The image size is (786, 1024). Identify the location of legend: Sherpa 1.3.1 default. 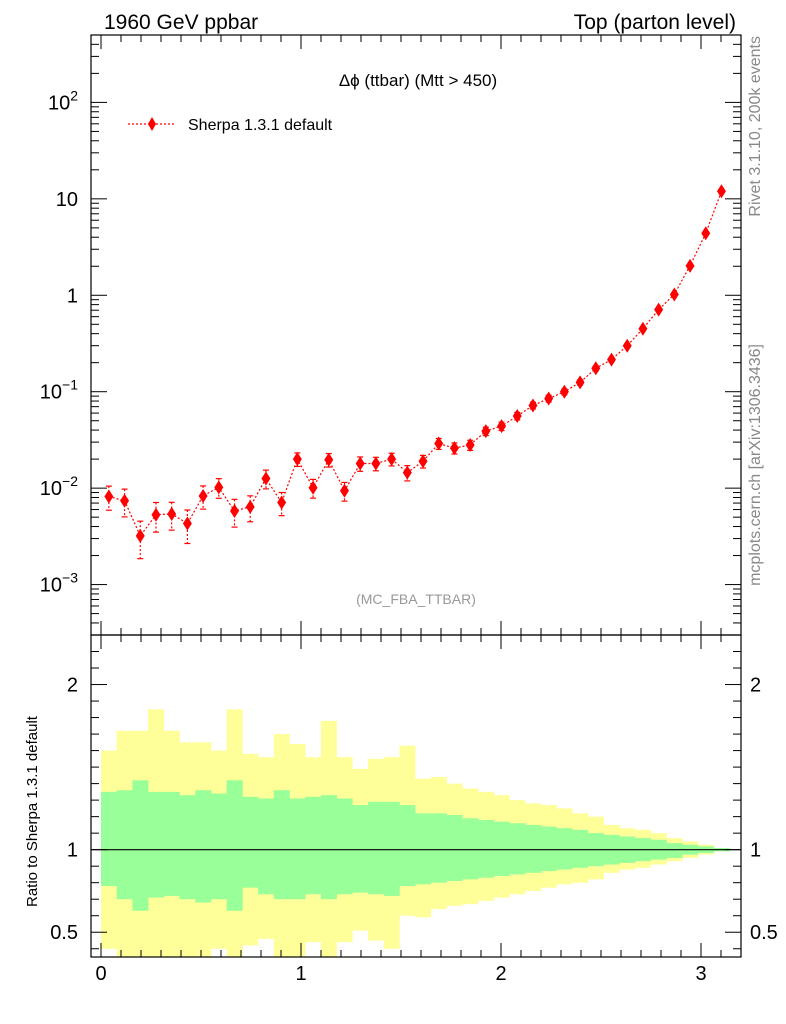
(230, 125).